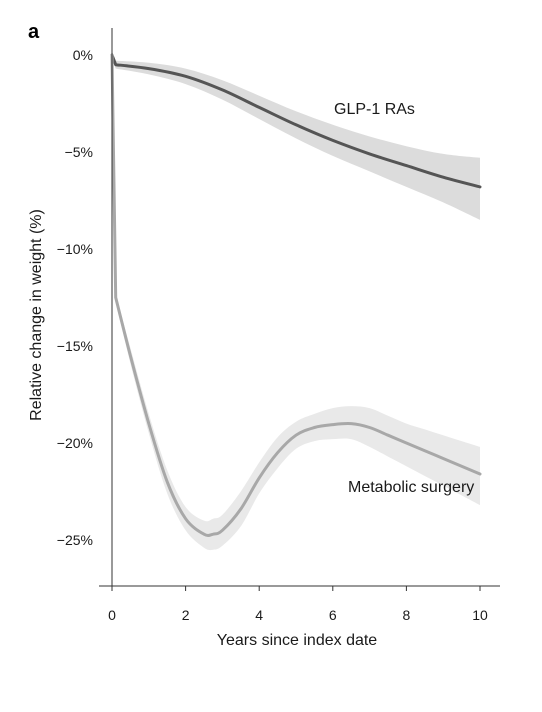 Image resolution: width=542 pixels, height=712 pixels. What do you see at coordinates (75, 346) in the screenshot?
I see `y-tick-label: −15%` at bounding box center [75, 346].